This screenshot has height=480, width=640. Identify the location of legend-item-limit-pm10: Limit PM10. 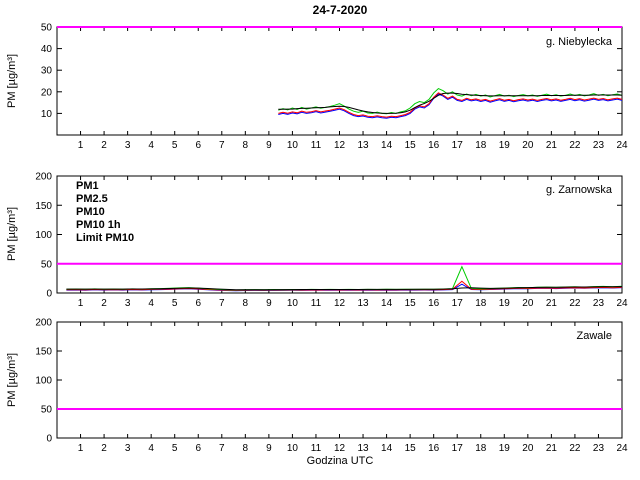
(105, 238).